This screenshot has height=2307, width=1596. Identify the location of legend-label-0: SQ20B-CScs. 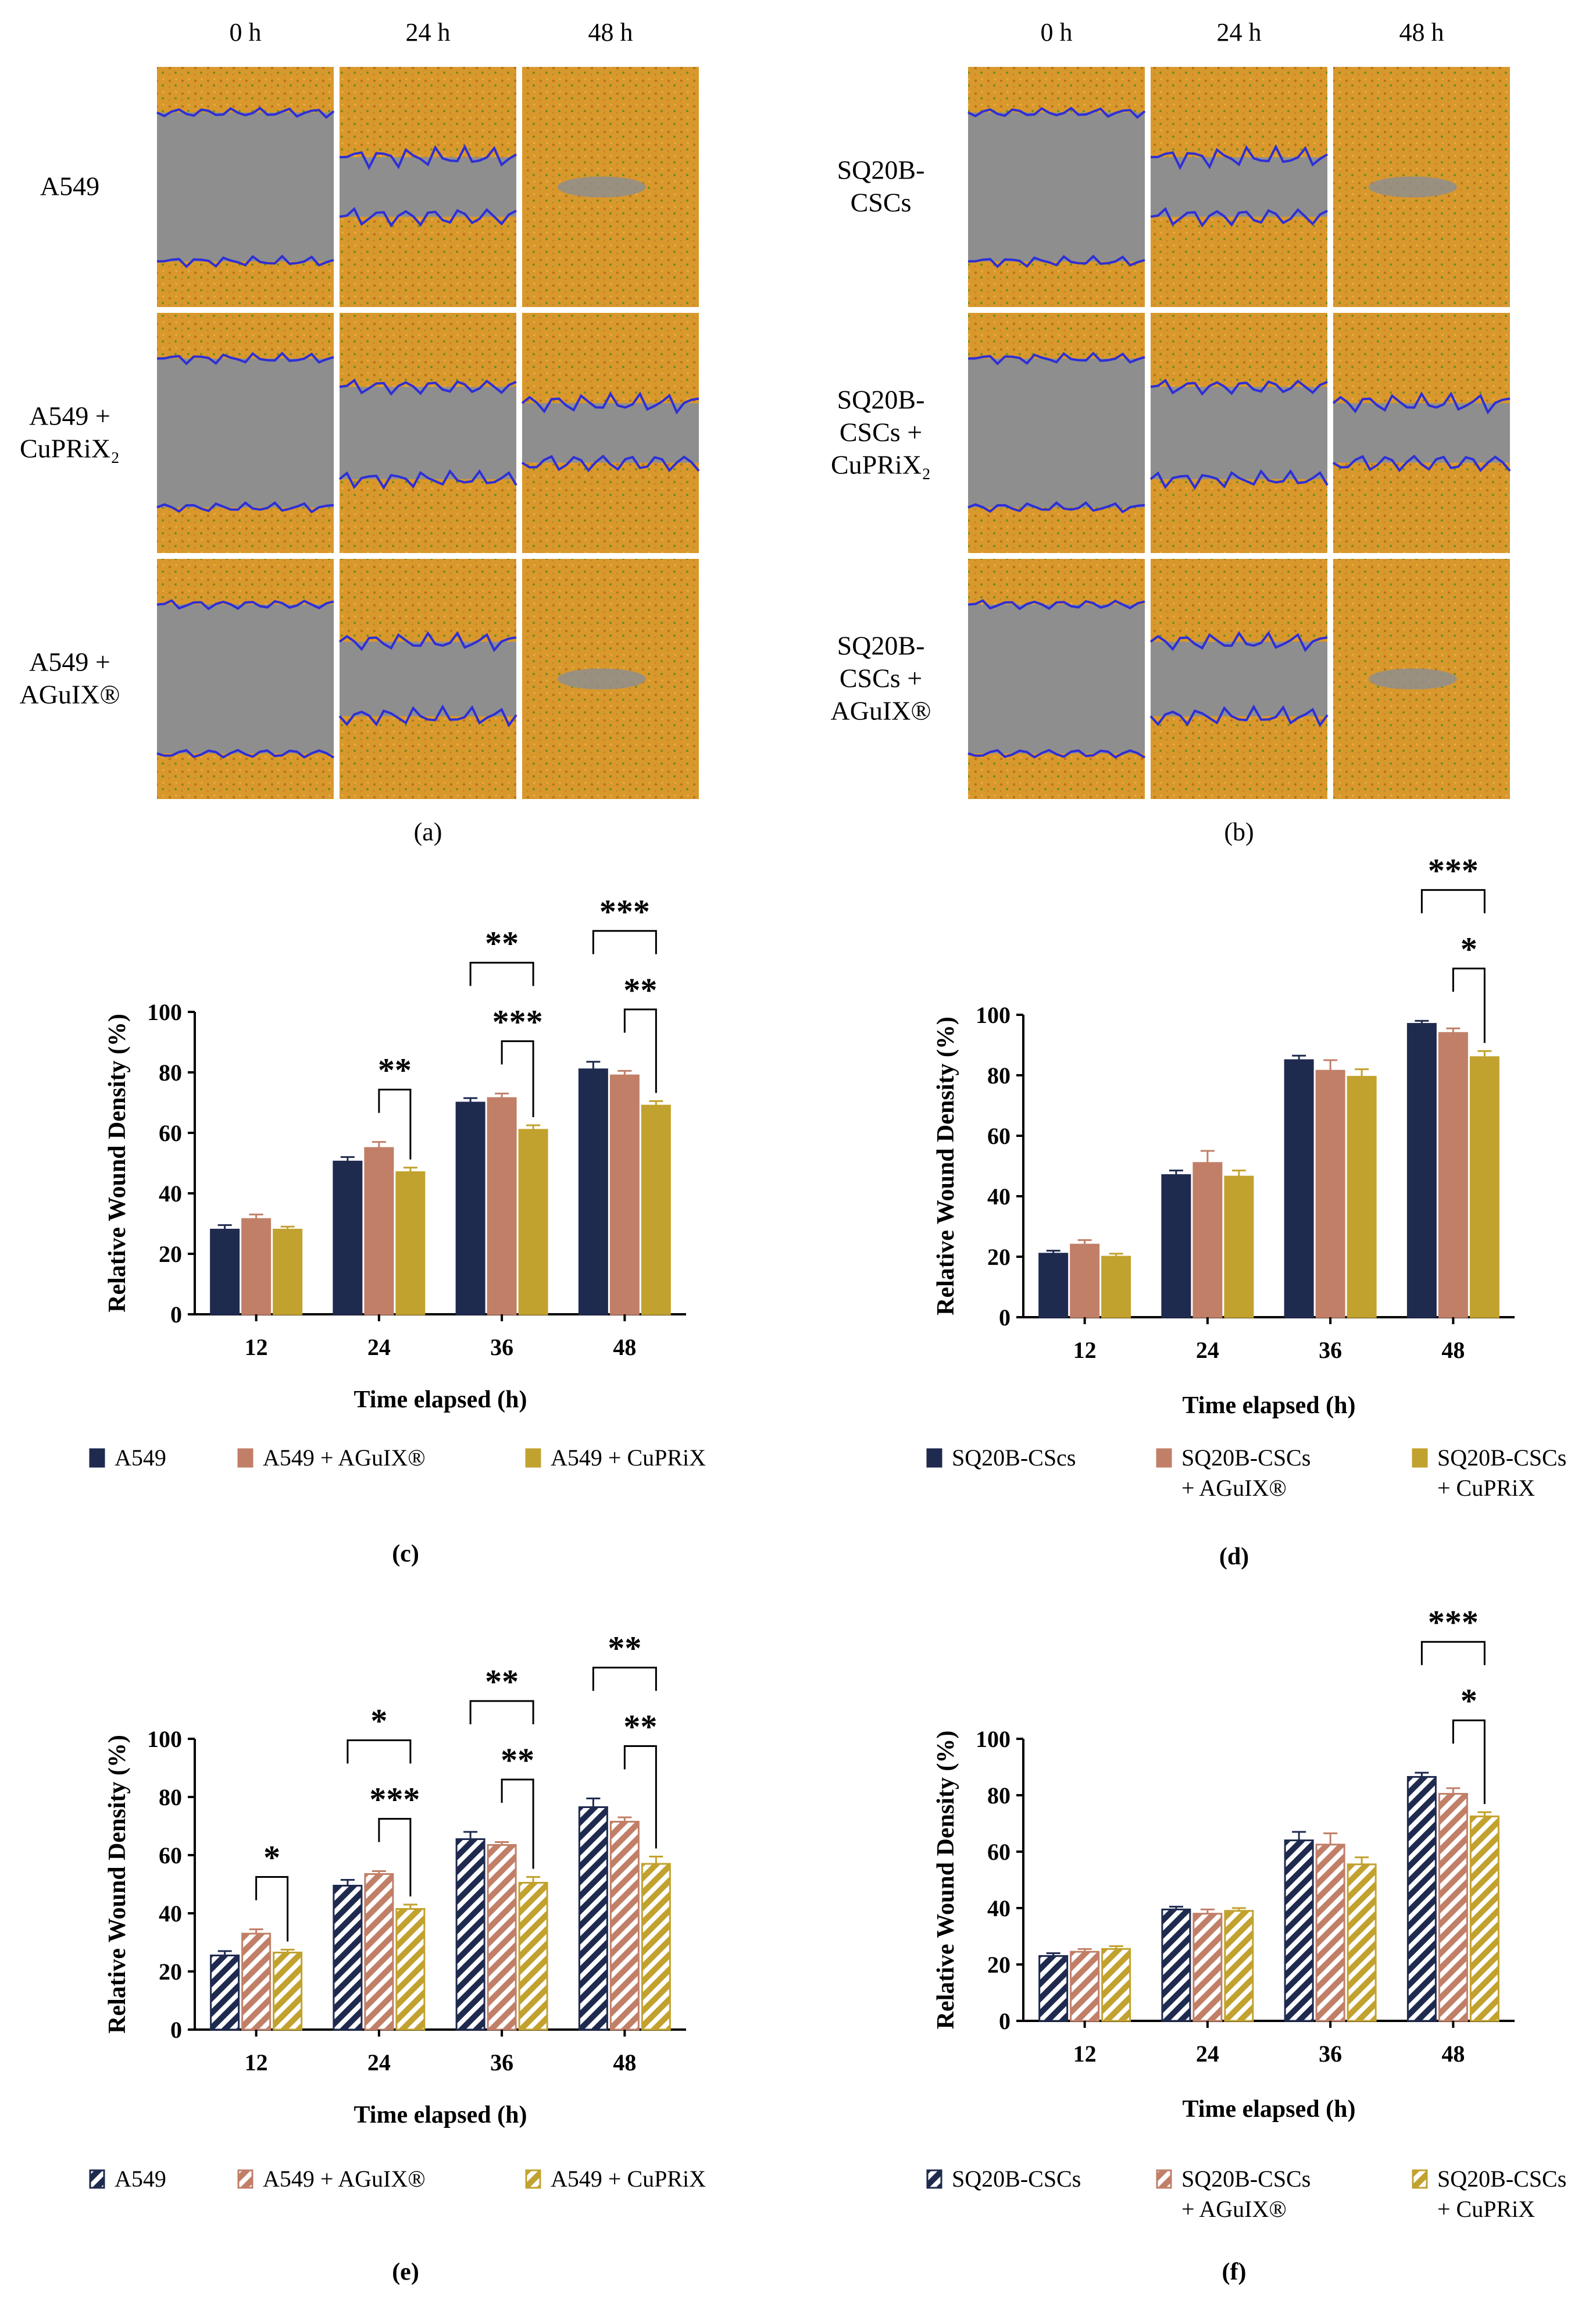
(1014, 1458).